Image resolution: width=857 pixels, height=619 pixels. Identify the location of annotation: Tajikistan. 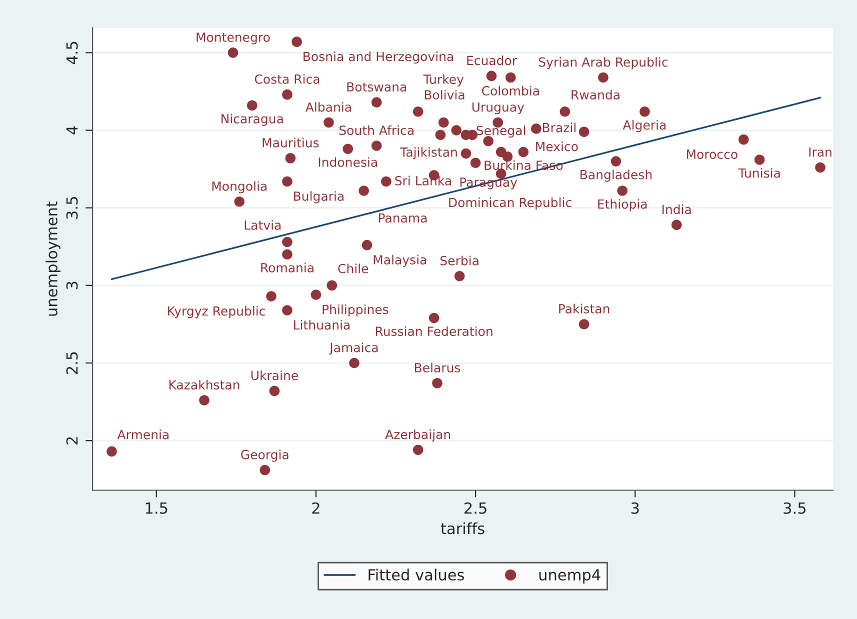
(428, 153).